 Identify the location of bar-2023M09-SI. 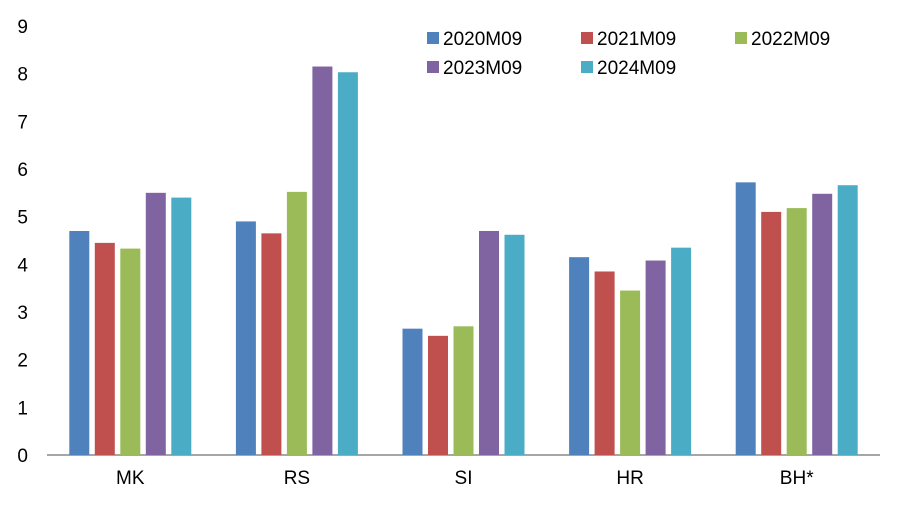
(489, 342).